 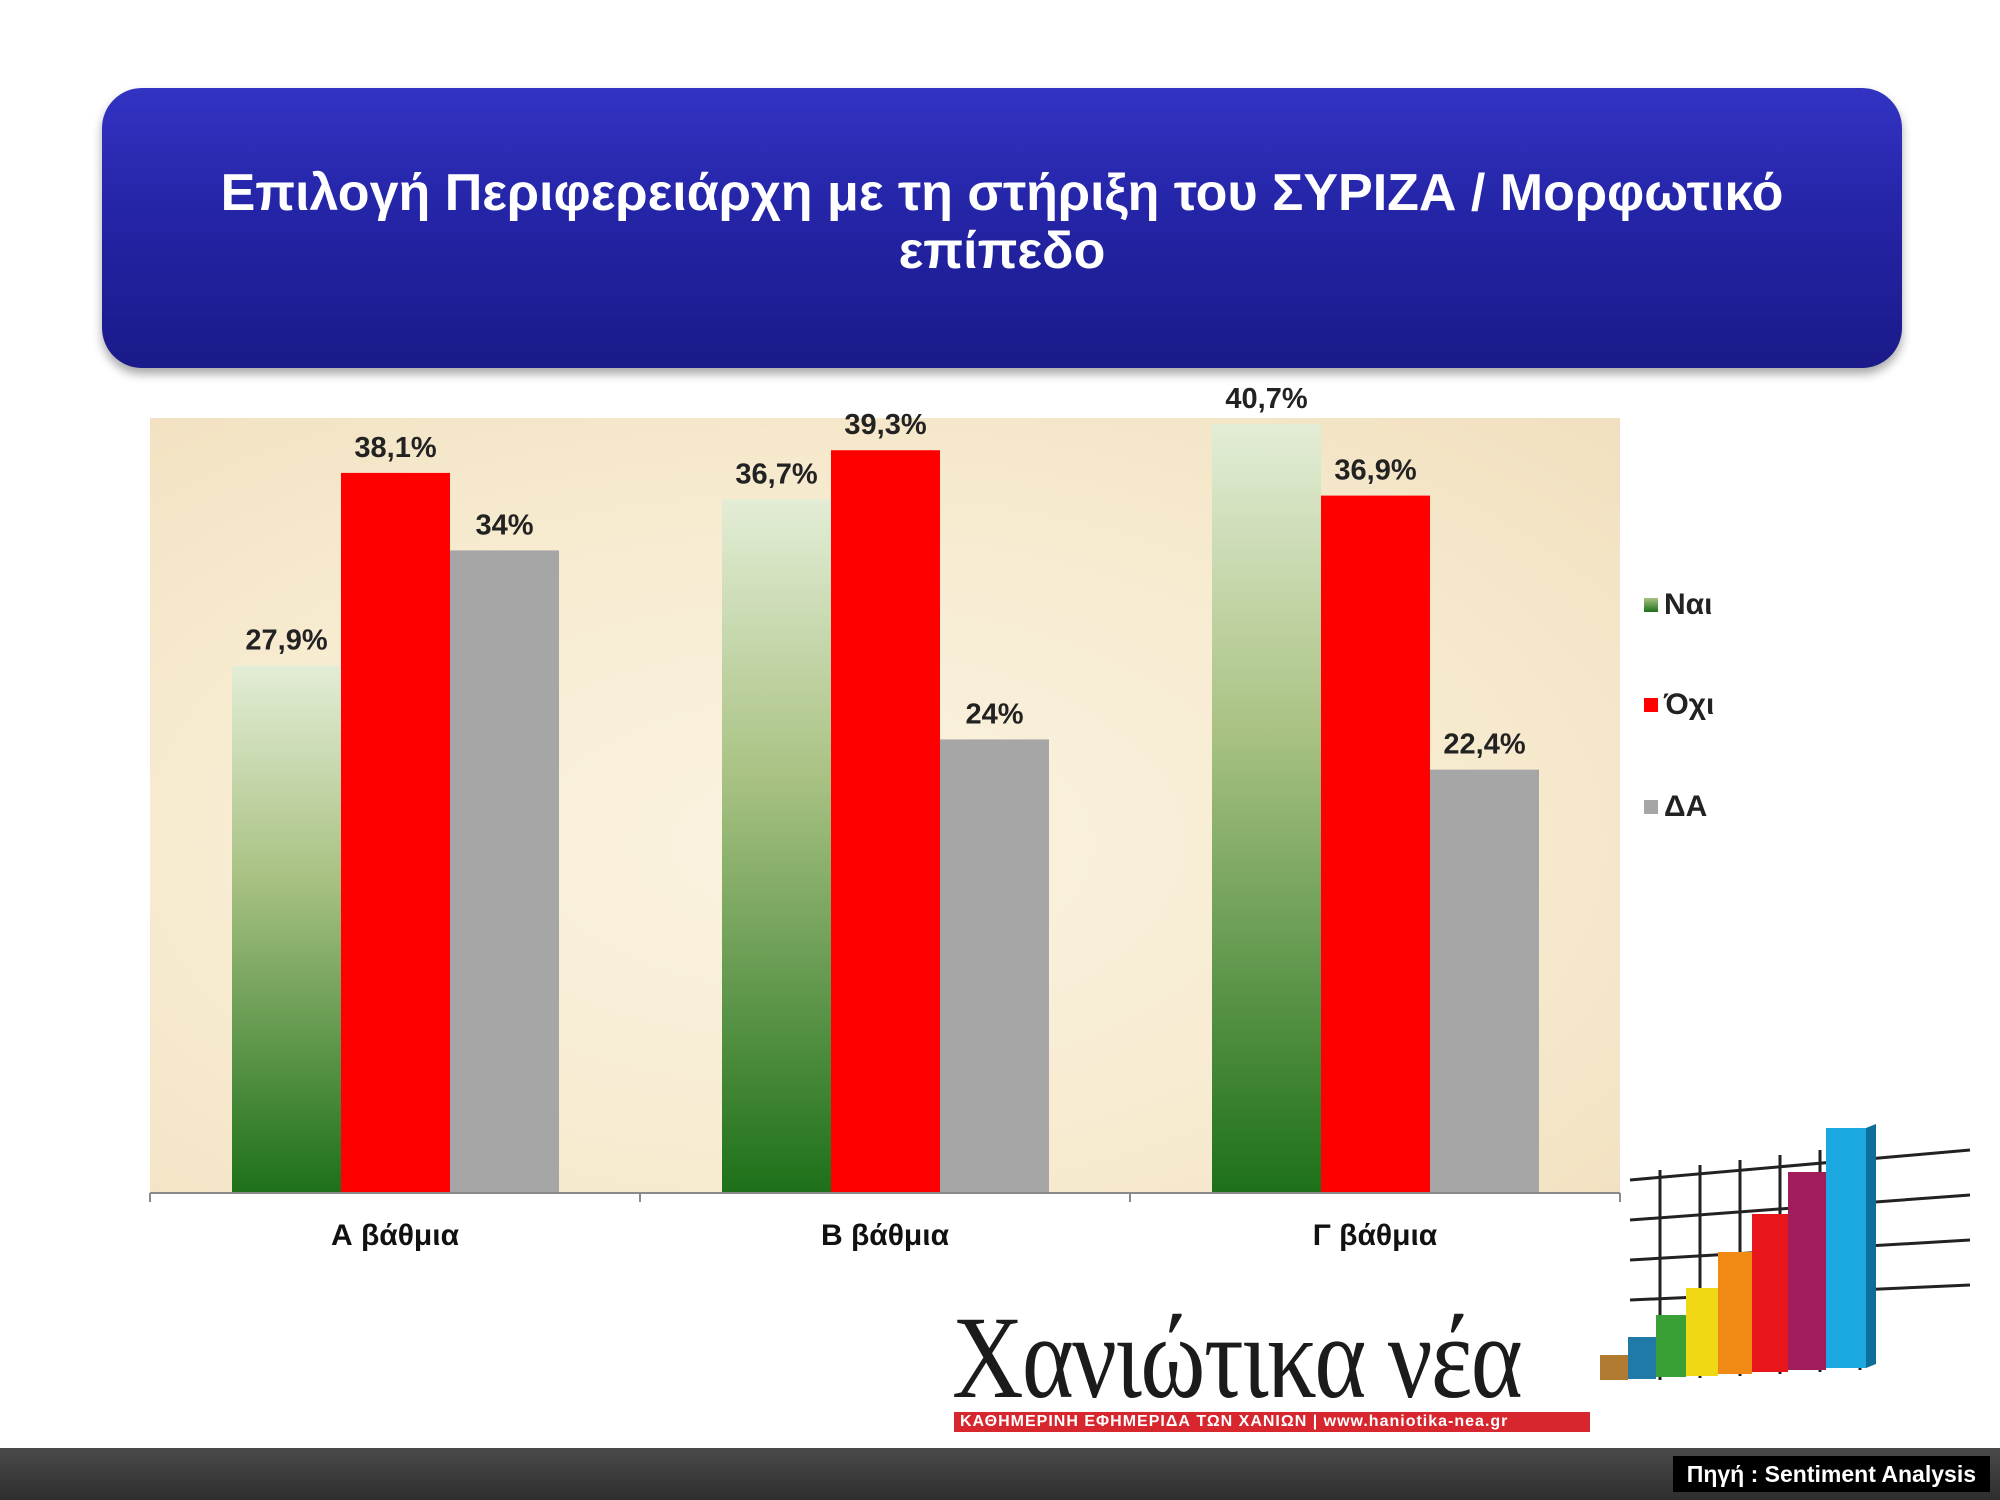 I want to click on bar-ΔΑ-Β βάθμια, so click(x=994, y=966).